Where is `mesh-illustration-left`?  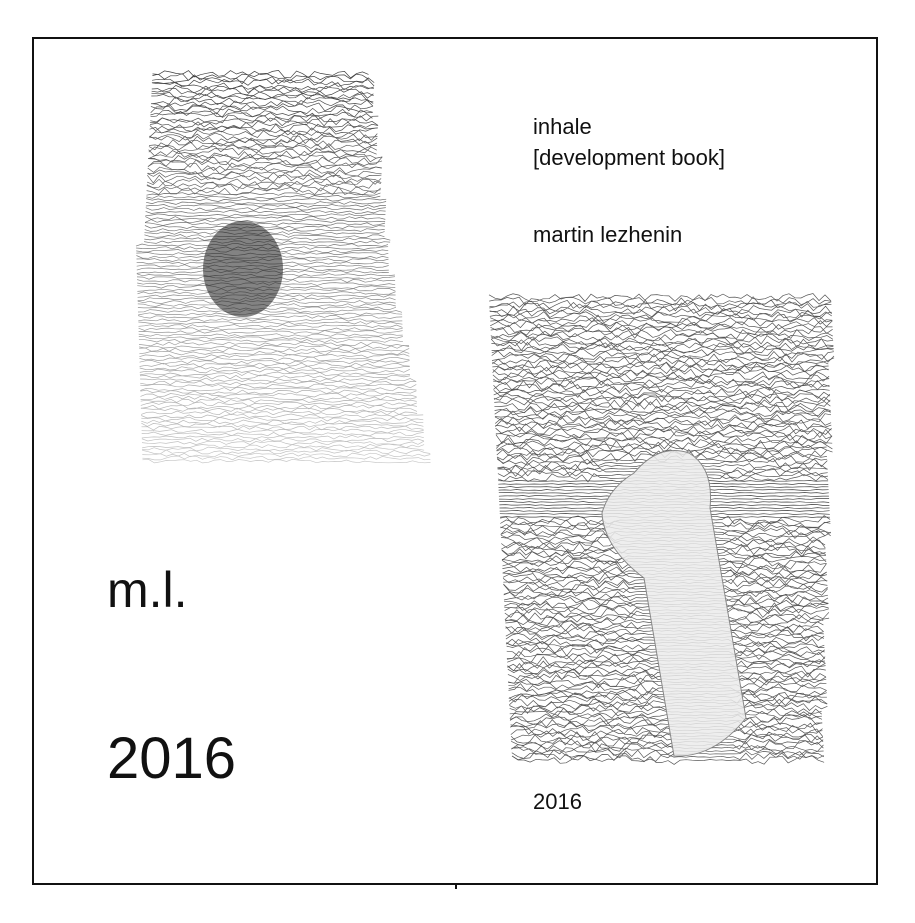
mesh-illustration-left is located at coordinates (283, 267).